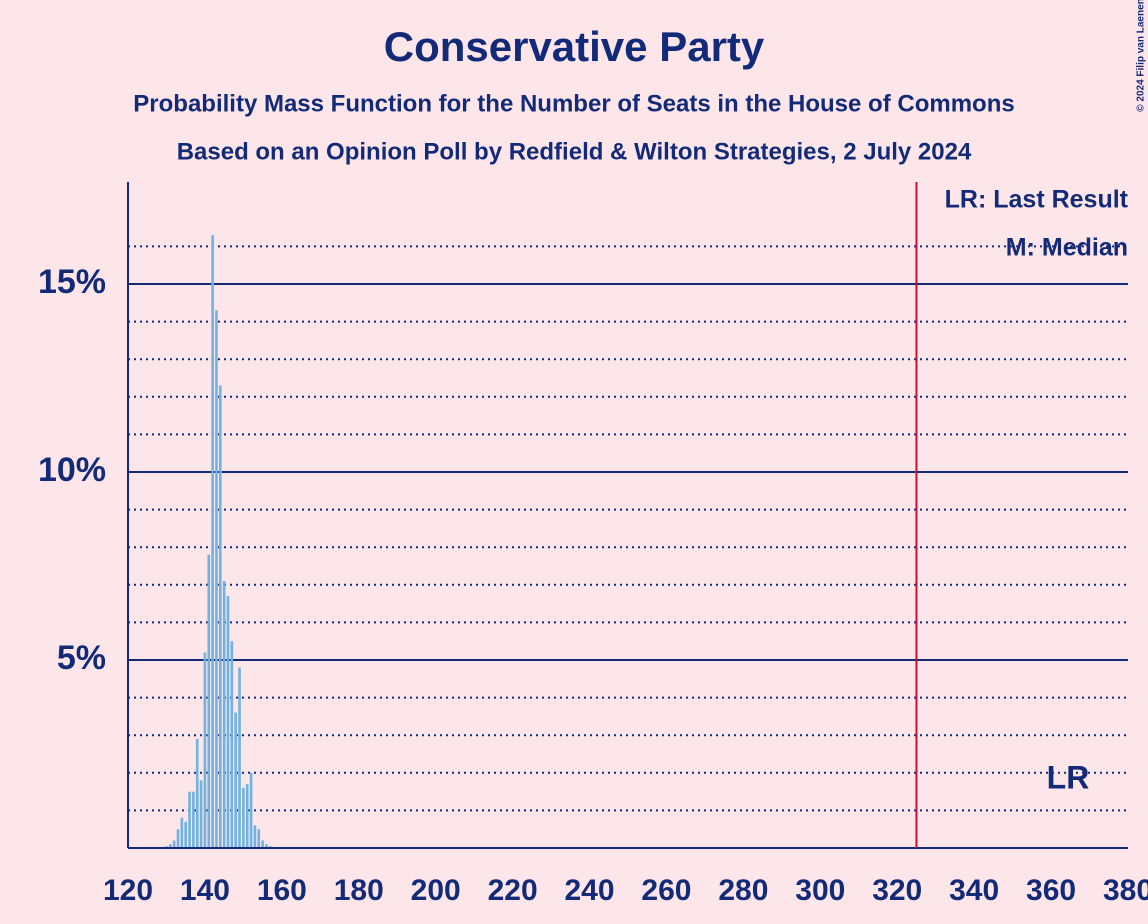  What do you see at coordinates (1051, 890) in the screenshot?
I see `x-tick-label: 360` at bounding box center [1051, 890].